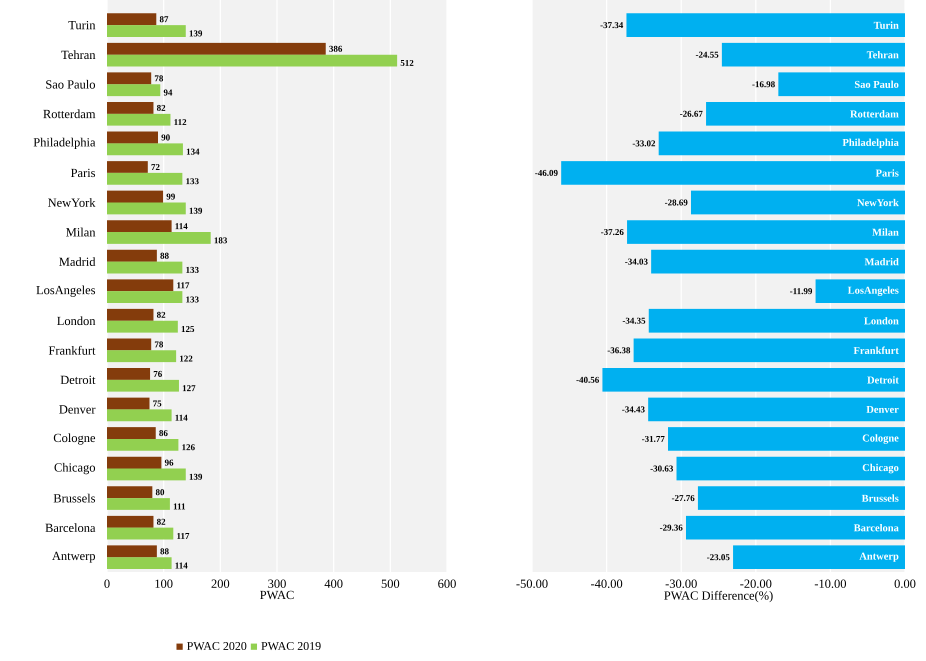 This screenshot has height=661, width=926. I want to click on data-label: 72, so click(156, 167).